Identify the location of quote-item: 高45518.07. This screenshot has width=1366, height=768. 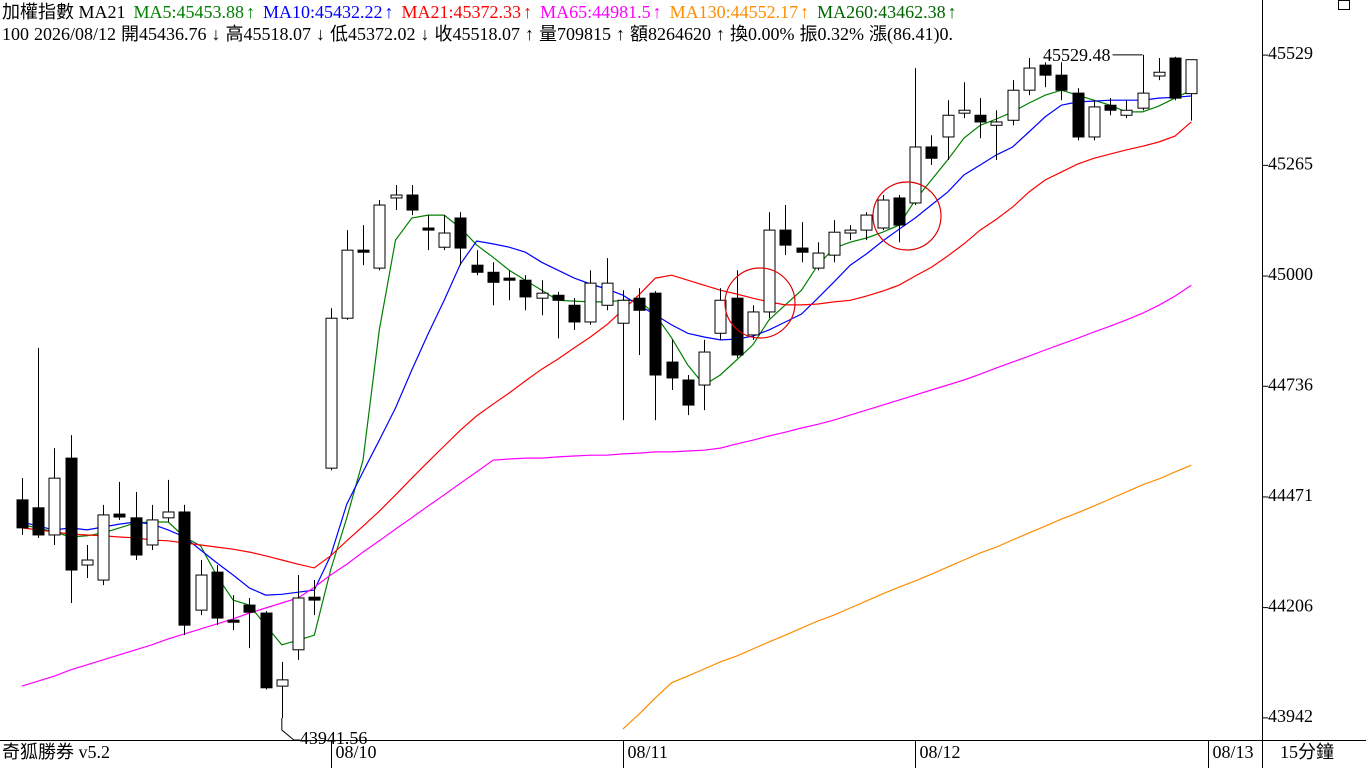
(269, 34).